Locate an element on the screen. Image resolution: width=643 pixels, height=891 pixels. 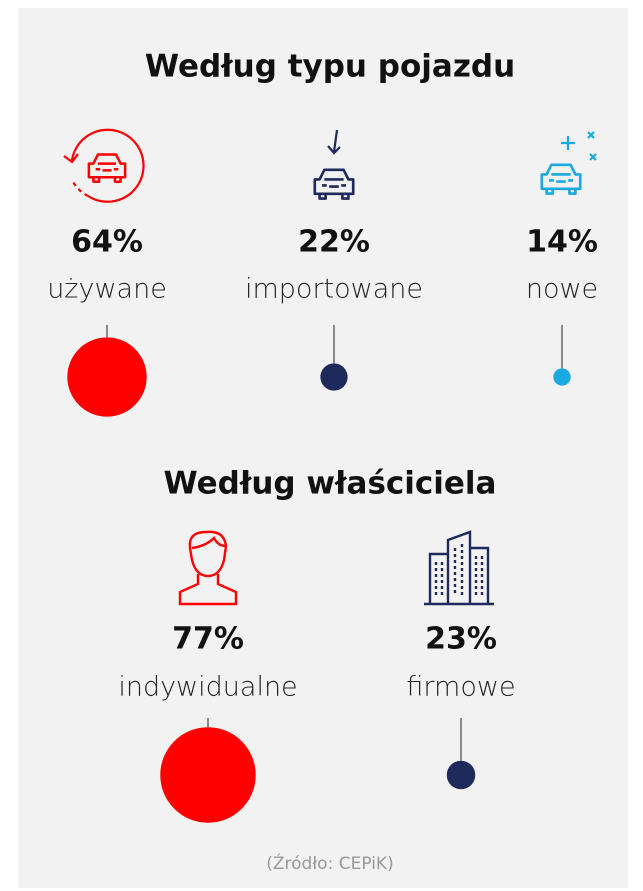
source: (Źródło: CEPiK) is located at coordinates (329, 863).